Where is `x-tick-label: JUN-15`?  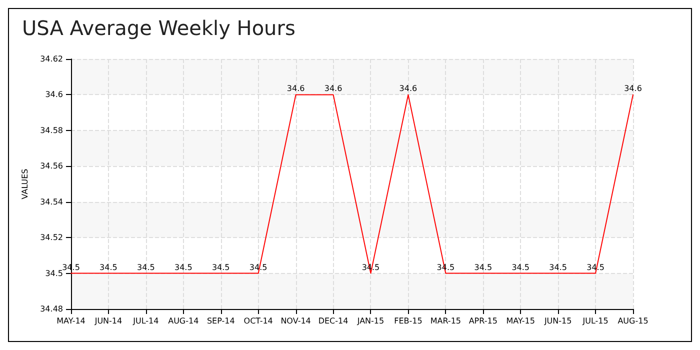 x-tick-label: JUN-15 is located at coordinates (557, 321).